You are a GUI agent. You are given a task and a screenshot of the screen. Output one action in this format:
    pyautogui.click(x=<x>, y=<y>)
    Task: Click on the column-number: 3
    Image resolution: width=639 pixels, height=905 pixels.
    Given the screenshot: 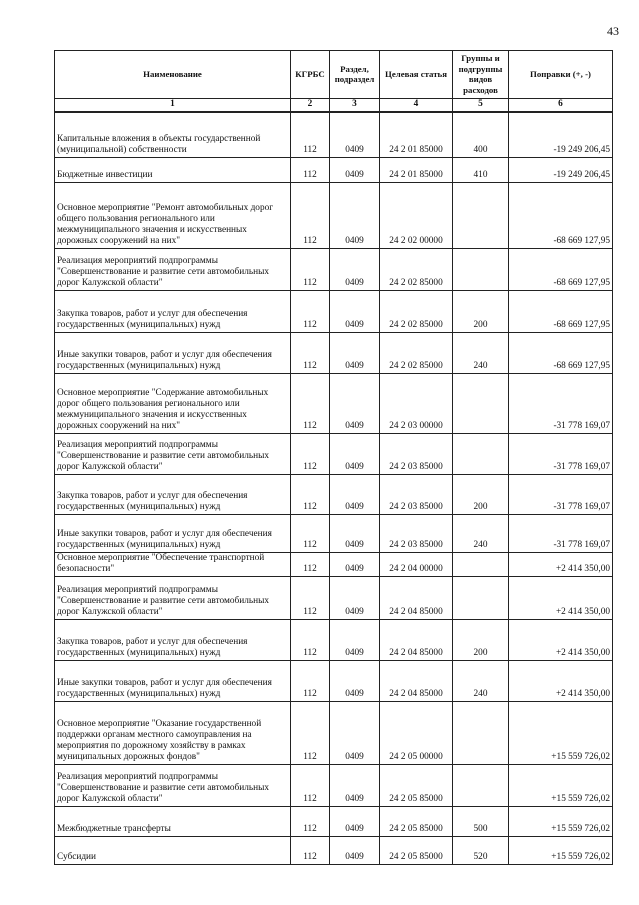 What is the action you would take?
    pyautogui.click(x=354, y=105)
    